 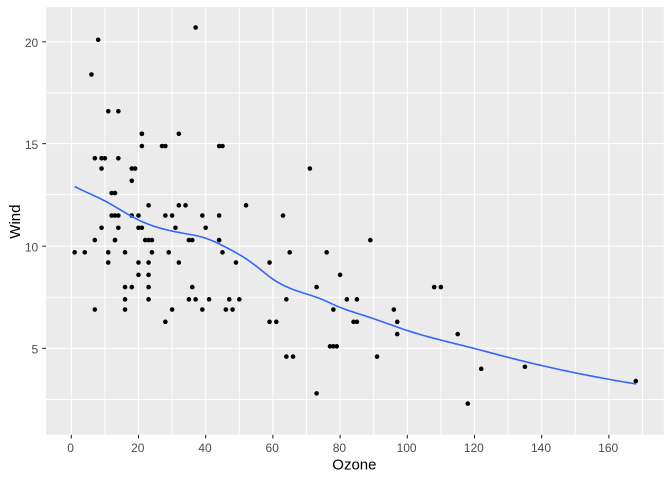 What do you see at coordinates (354, 465) in the screenshot?
I see `svg-text: Ozone` at bounding box center [354, 465].